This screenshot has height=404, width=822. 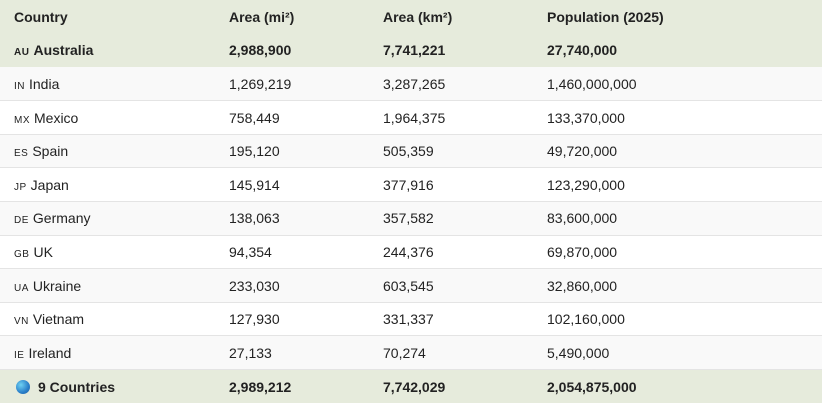 I want to click on total-label-cell: 9 Countries, so click(x=114, y=387).